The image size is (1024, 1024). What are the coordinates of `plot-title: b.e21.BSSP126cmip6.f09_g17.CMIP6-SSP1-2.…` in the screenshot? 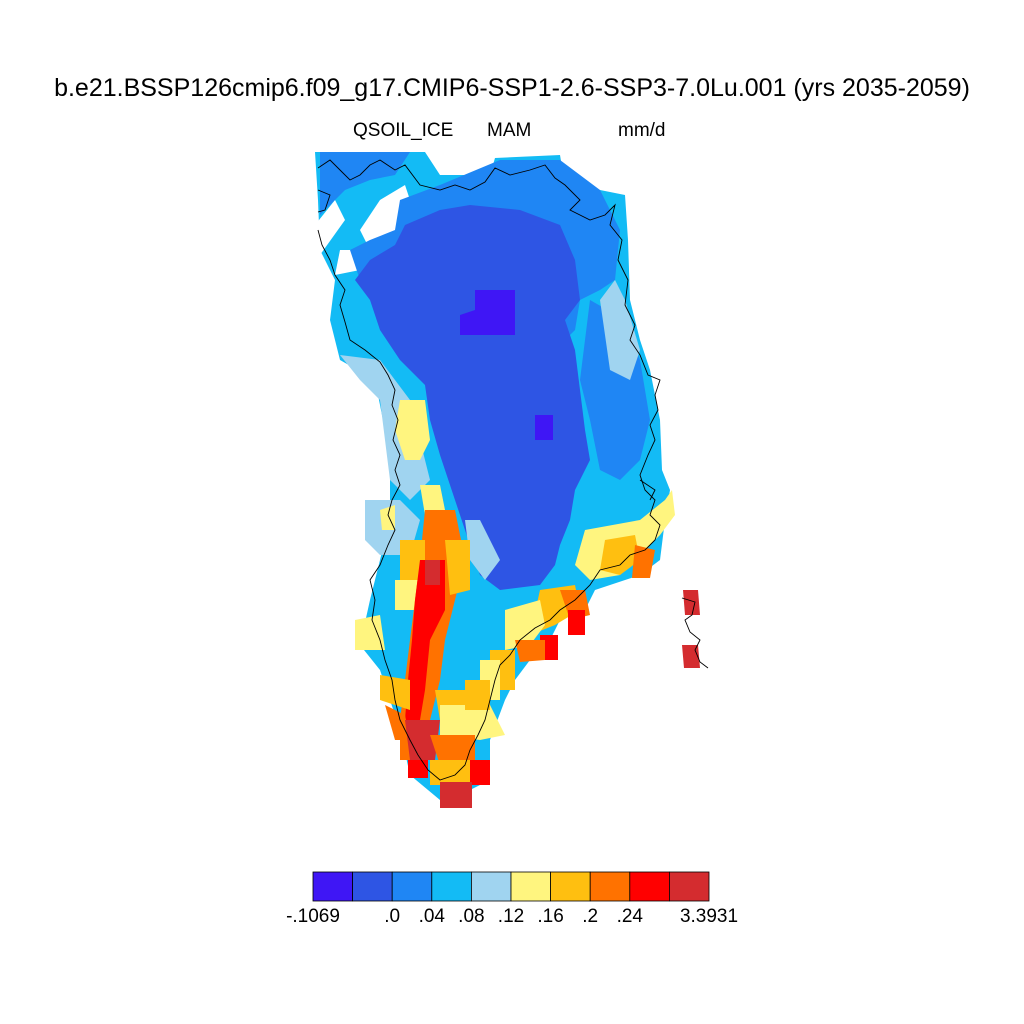 It's located at (512, 88).